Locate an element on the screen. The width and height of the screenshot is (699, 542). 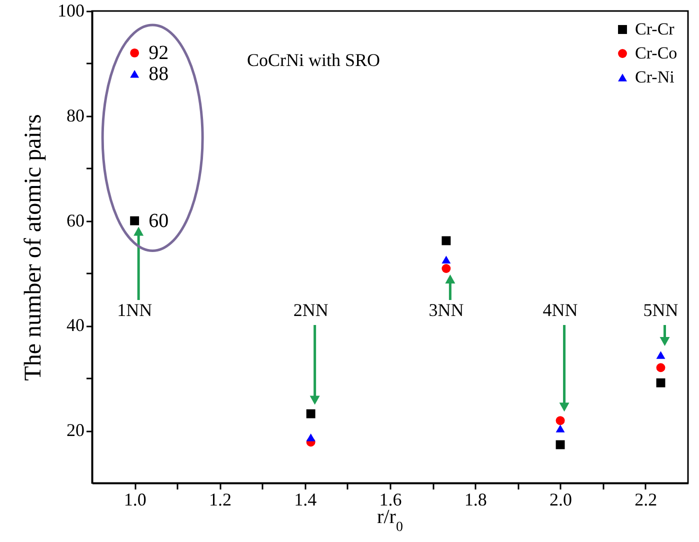
x-tick-label: 2.2 is located at coordinates (646, 500).